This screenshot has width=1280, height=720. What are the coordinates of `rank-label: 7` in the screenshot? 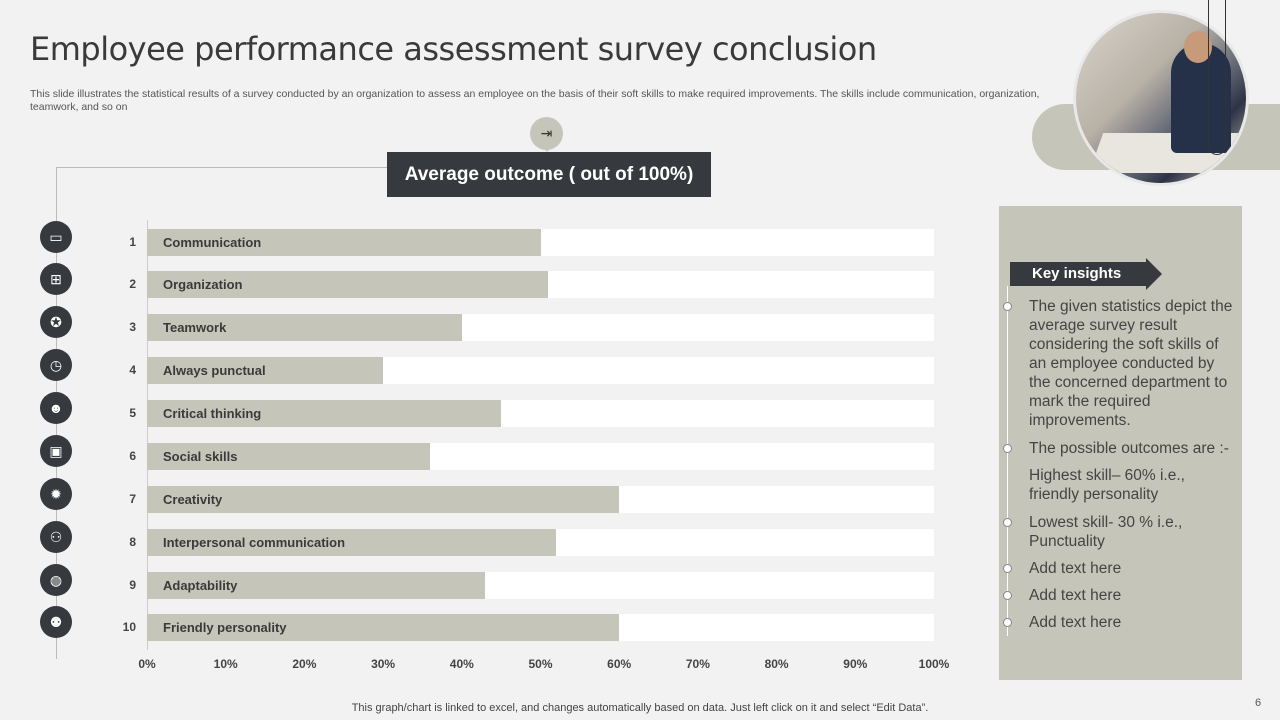 It's located at (132, 499).